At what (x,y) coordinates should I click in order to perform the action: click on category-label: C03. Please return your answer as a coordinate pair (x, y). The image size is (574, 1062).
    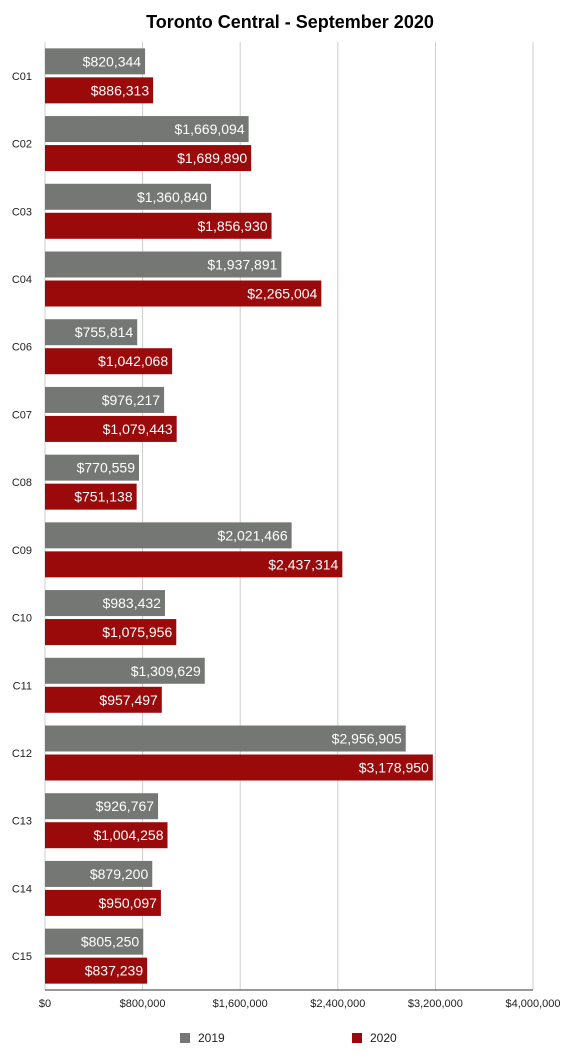
    Looking at the image, I should click on (22, 212).